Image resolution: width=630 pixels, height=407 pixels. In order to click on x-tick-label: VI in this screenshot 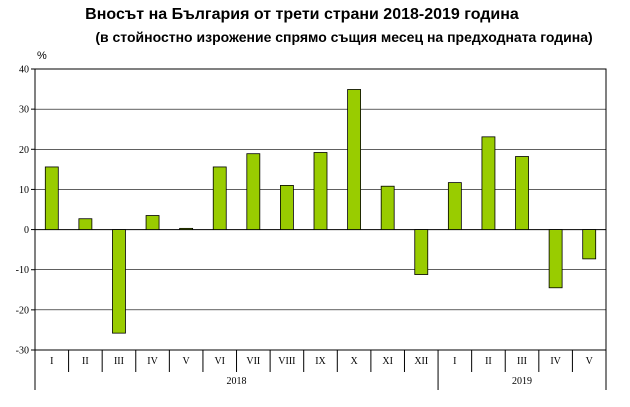, I will do `click(219, 361)`.